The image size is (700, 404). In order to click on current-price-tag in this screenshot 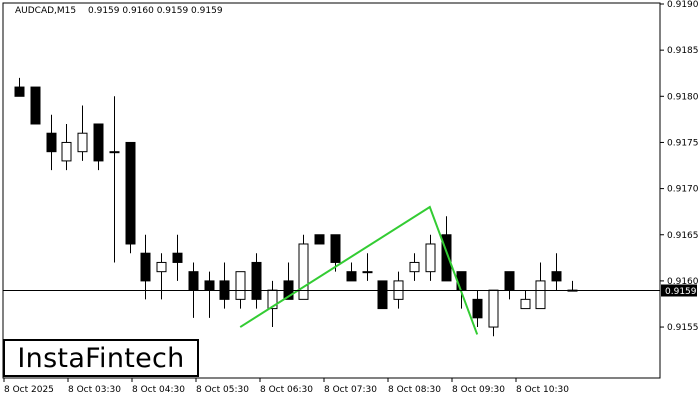, I will do `click(679, 290)`.